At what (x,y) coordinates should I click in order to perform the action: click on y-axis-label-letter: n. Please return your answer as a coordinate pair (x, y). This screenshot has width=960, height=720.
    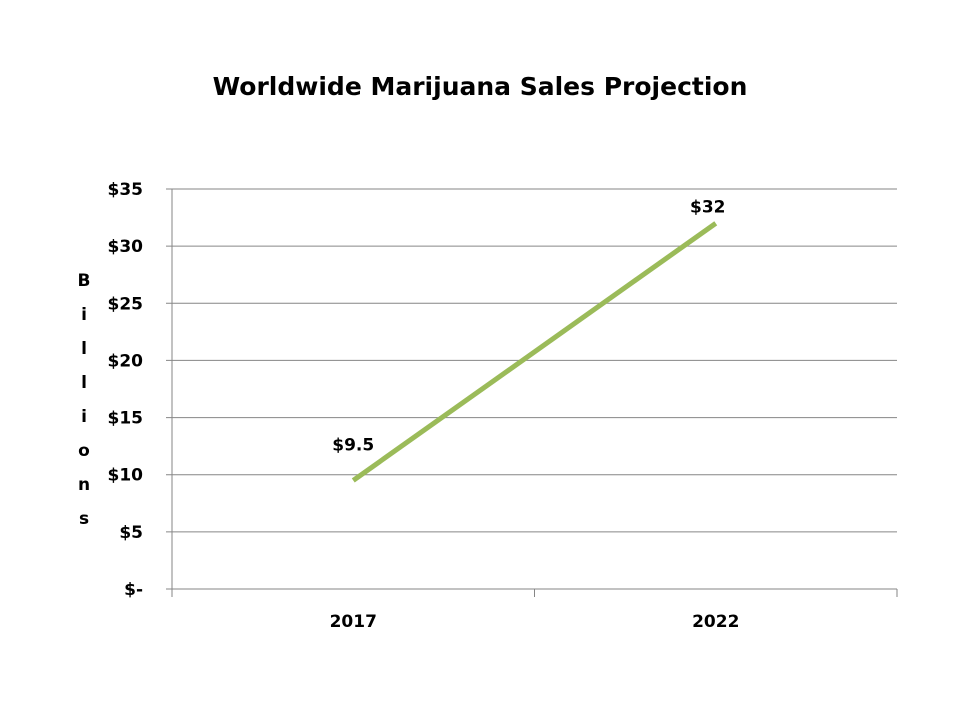
    Looking at the image, I should click on (84, 485).